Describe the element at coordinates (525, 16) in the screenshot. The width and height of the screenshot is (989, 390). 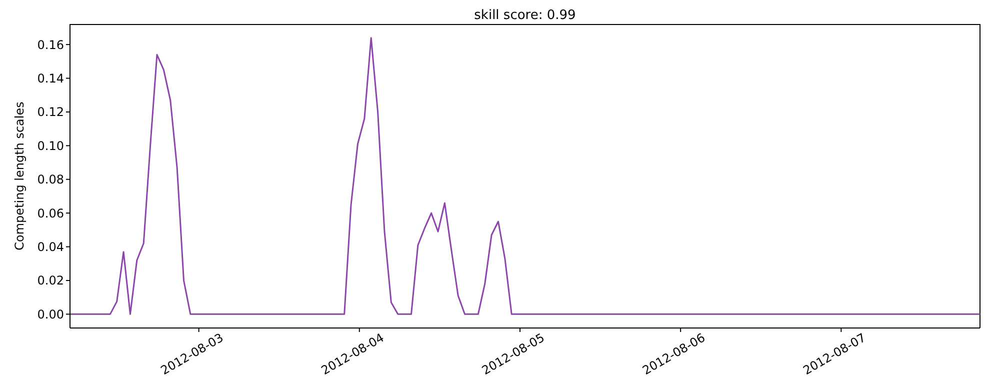
I see `chart-title: skill score: 0.99` at that location.